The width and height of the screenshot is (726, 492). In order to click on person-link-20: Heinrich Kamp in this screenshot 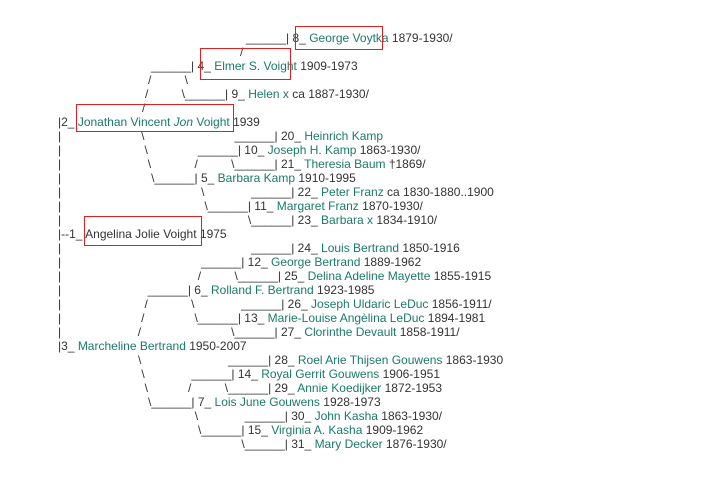, I will do `click(344, 136)`.